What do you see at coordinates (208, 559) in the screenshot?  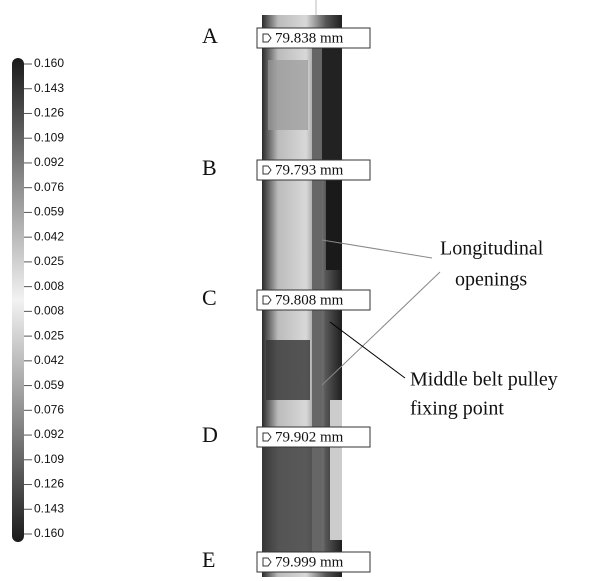 I see `section-label: E` at bounding box center [208, 559].